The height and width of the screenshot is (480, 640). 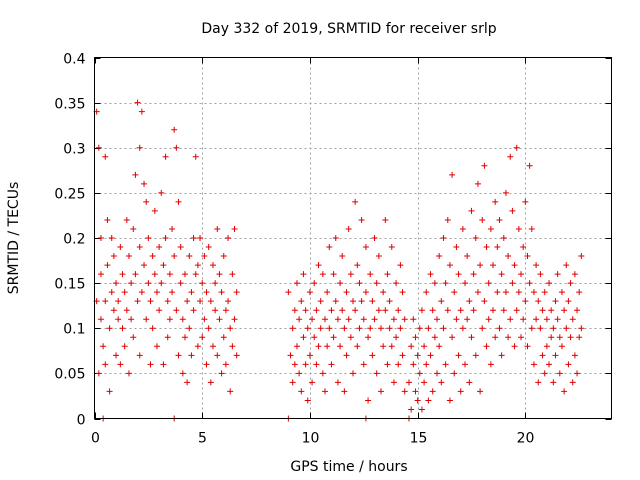 What do you see at coordinates (74, 240) in the screenshot?
I see `y-tick-label: 0.2` at bounding box center [74, 240].